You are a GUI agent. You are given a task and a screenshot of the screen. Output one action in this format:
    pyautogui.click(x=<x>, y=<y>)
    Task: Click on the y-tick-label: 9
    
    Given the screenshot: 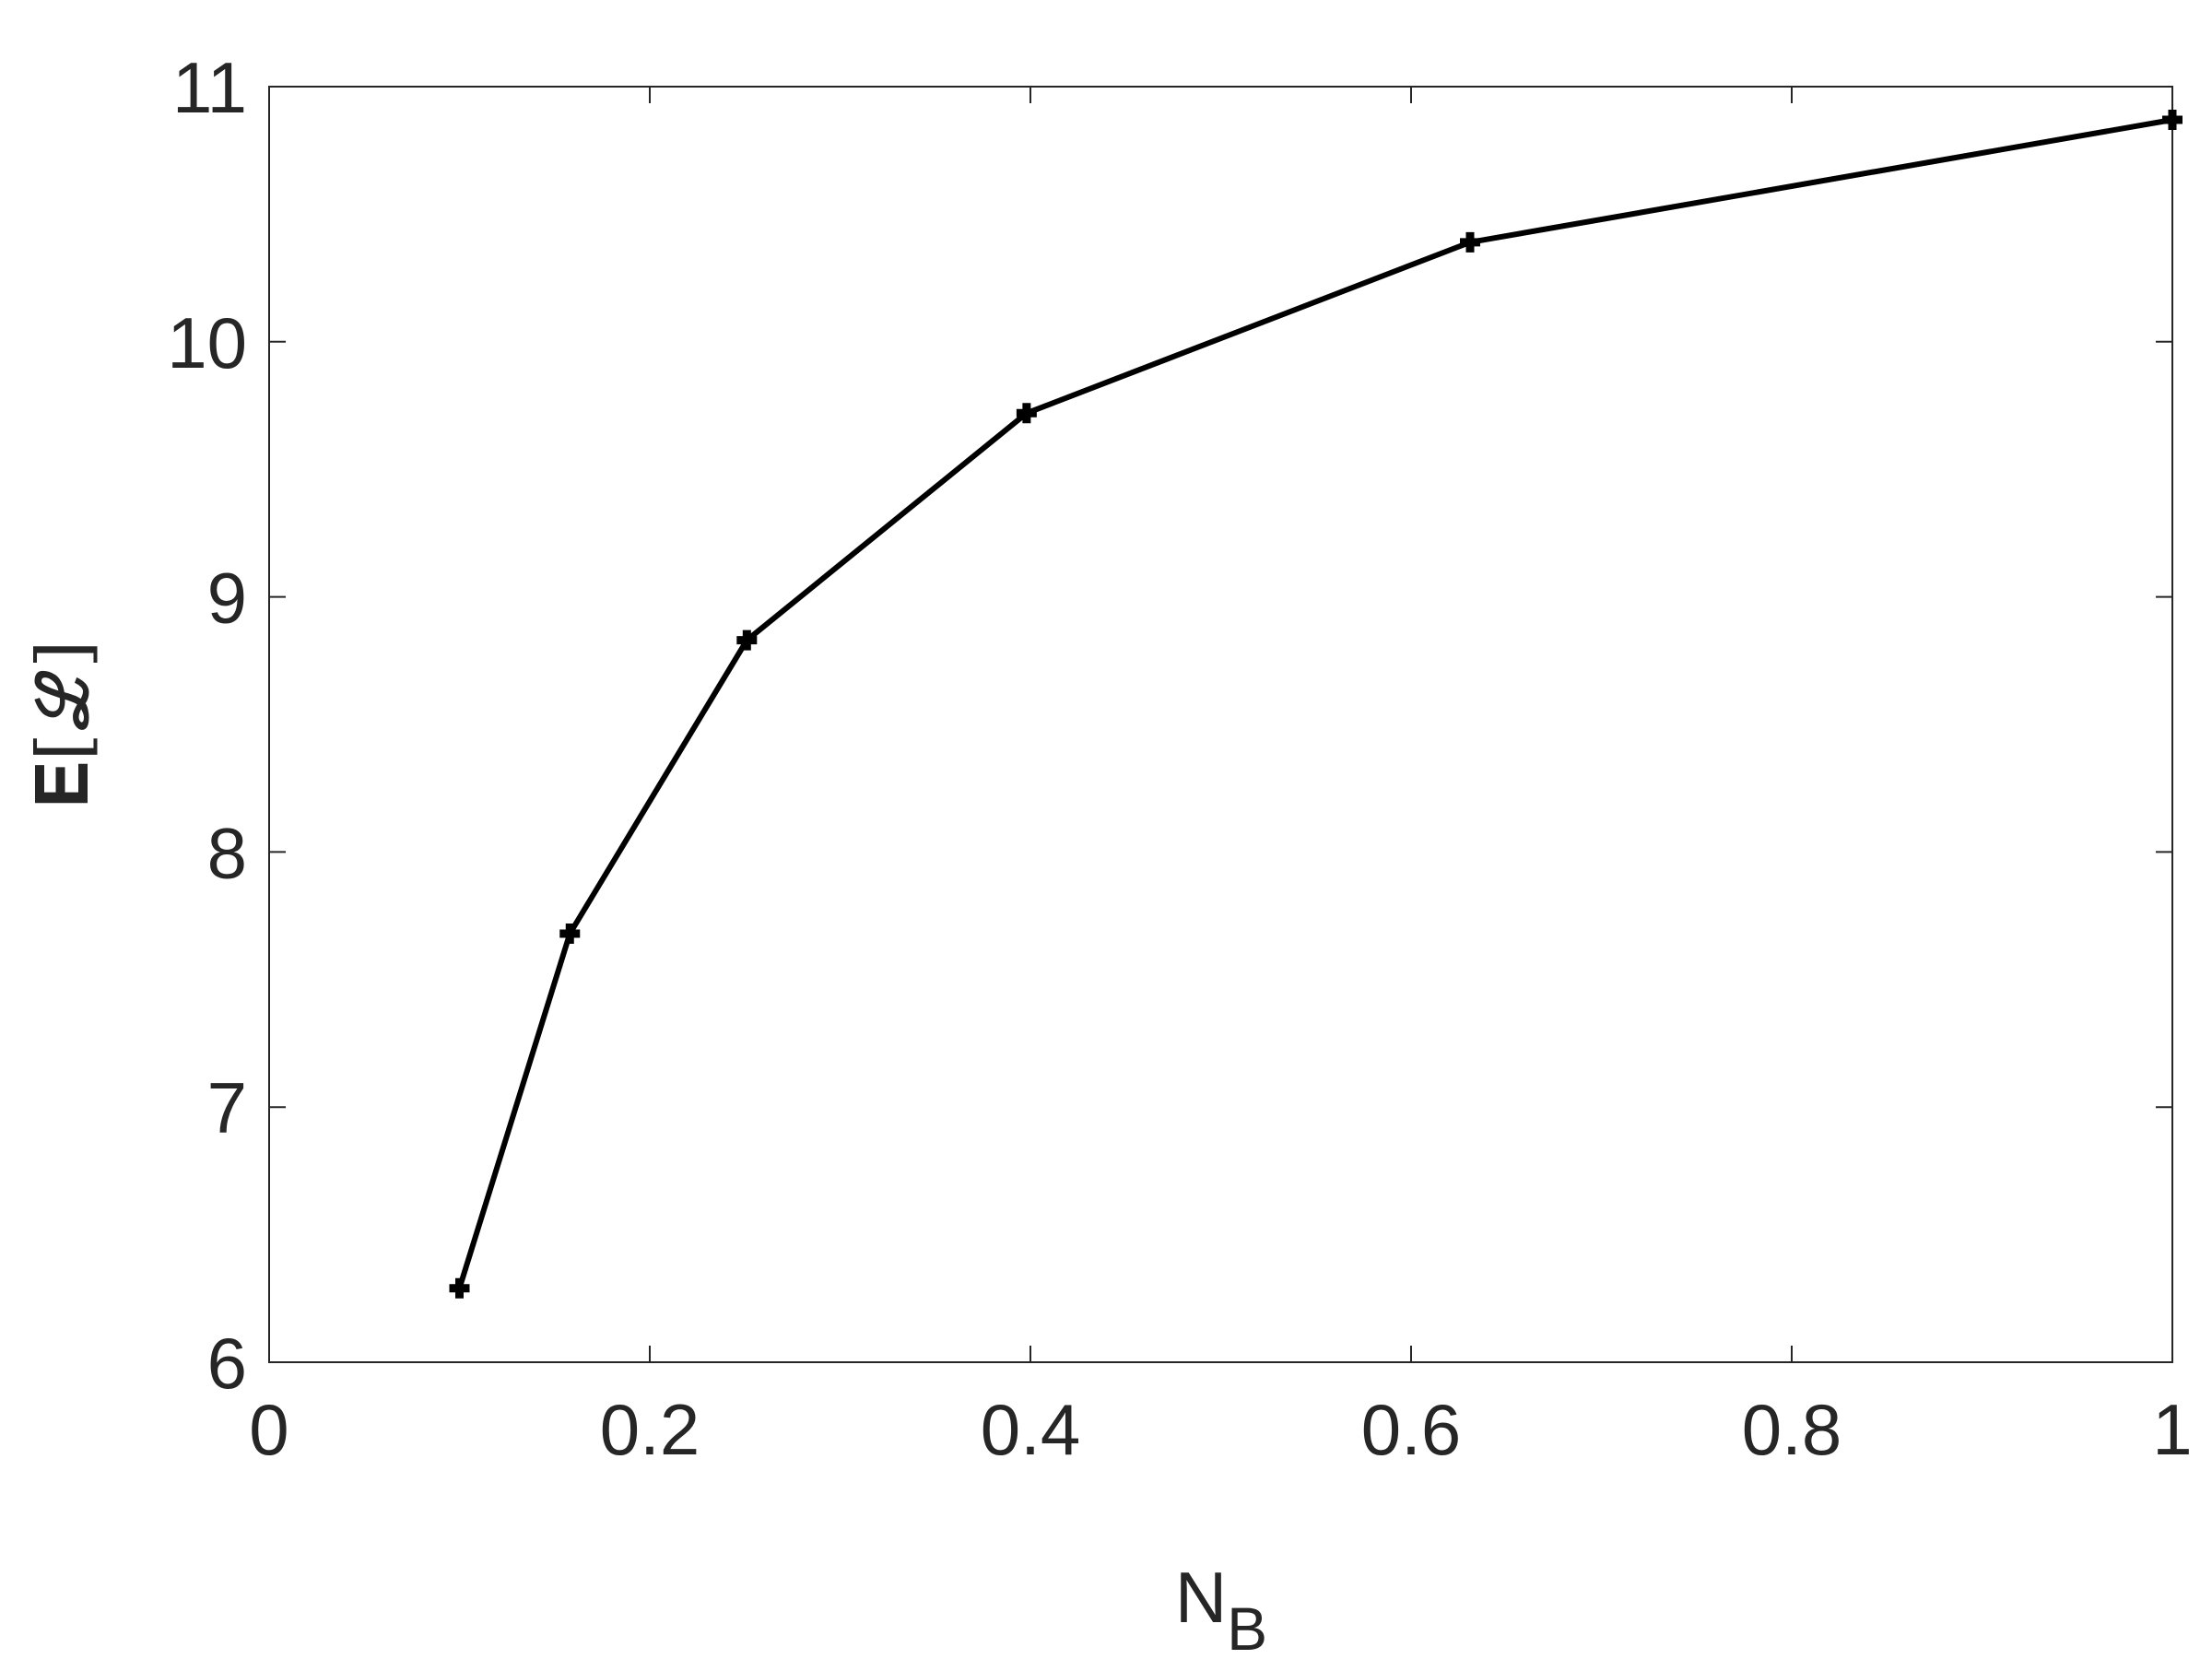 What is the action you would take?
    pyautogui.click(x=227, y=598)
    